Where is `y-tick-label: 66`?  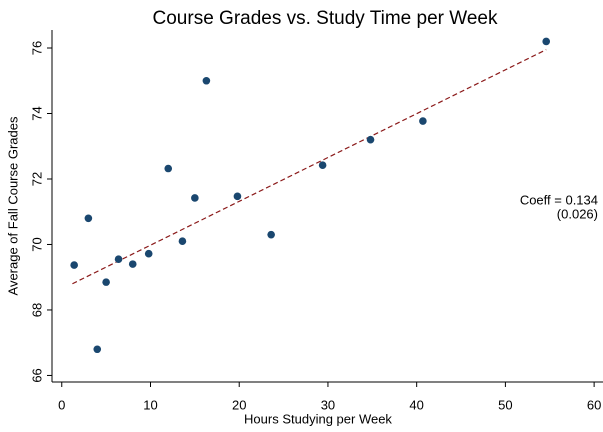
y-tick-label: 66 is located at coordinates (36, 375).